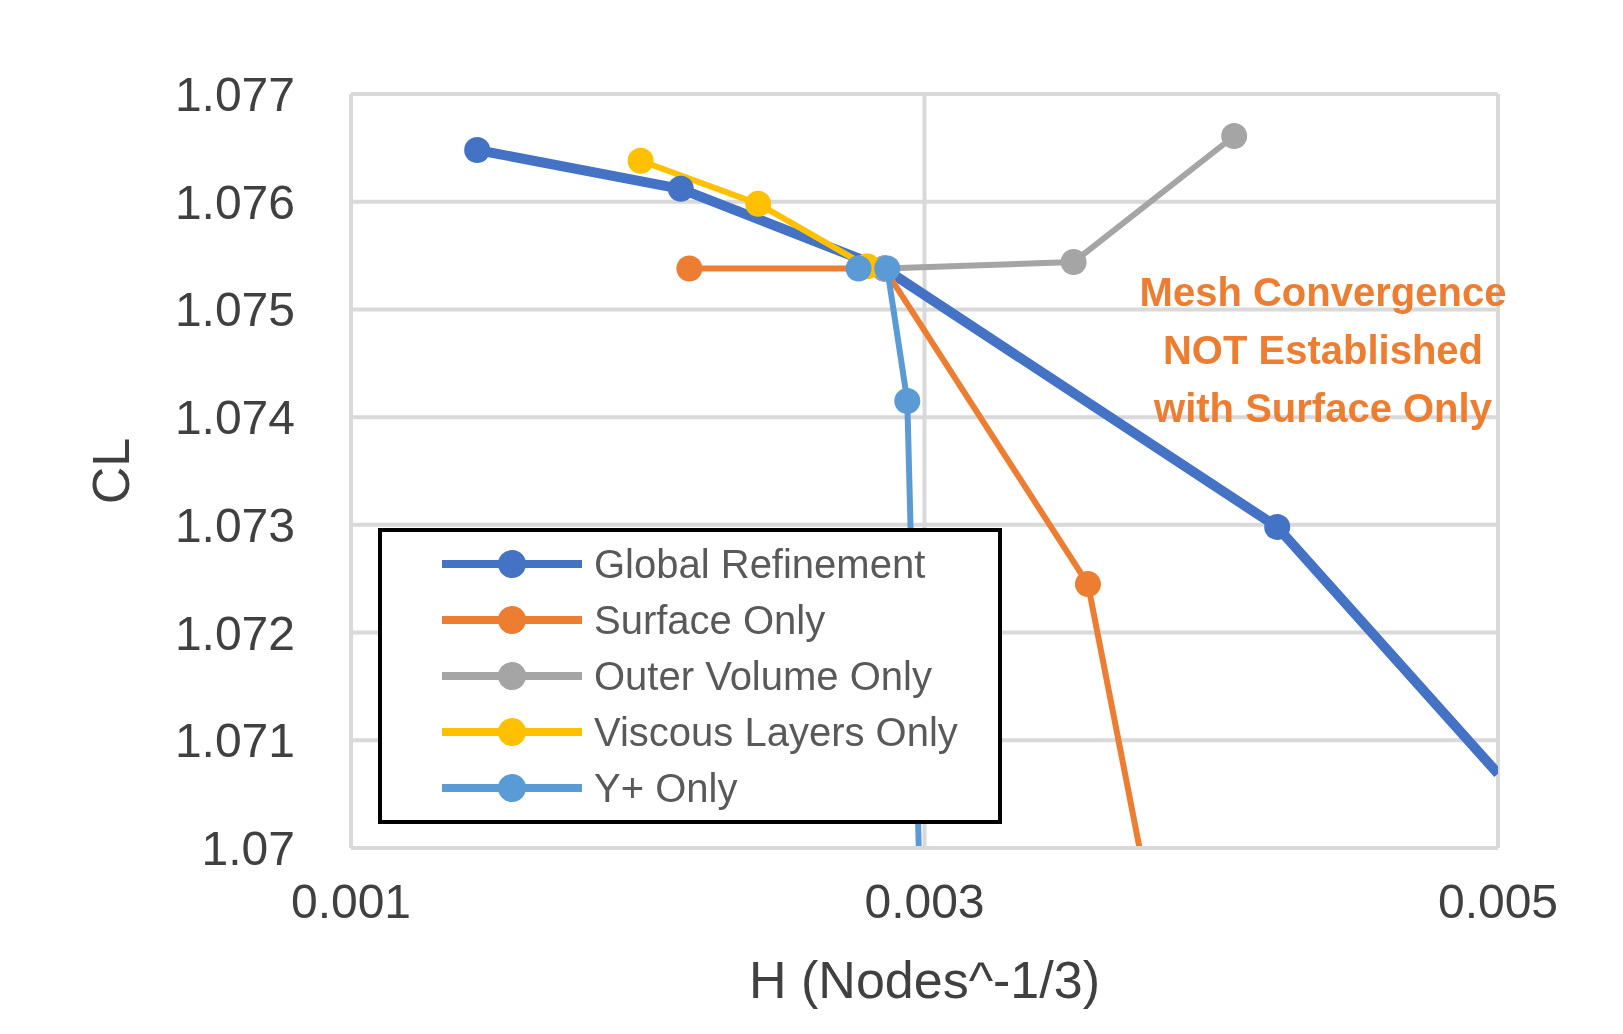 The width and height of the screenshot is (1623, 1034). Describe the element at coordinates (234, 202) in the screenshot. I see `y-tick-label: 1.076` at that location.